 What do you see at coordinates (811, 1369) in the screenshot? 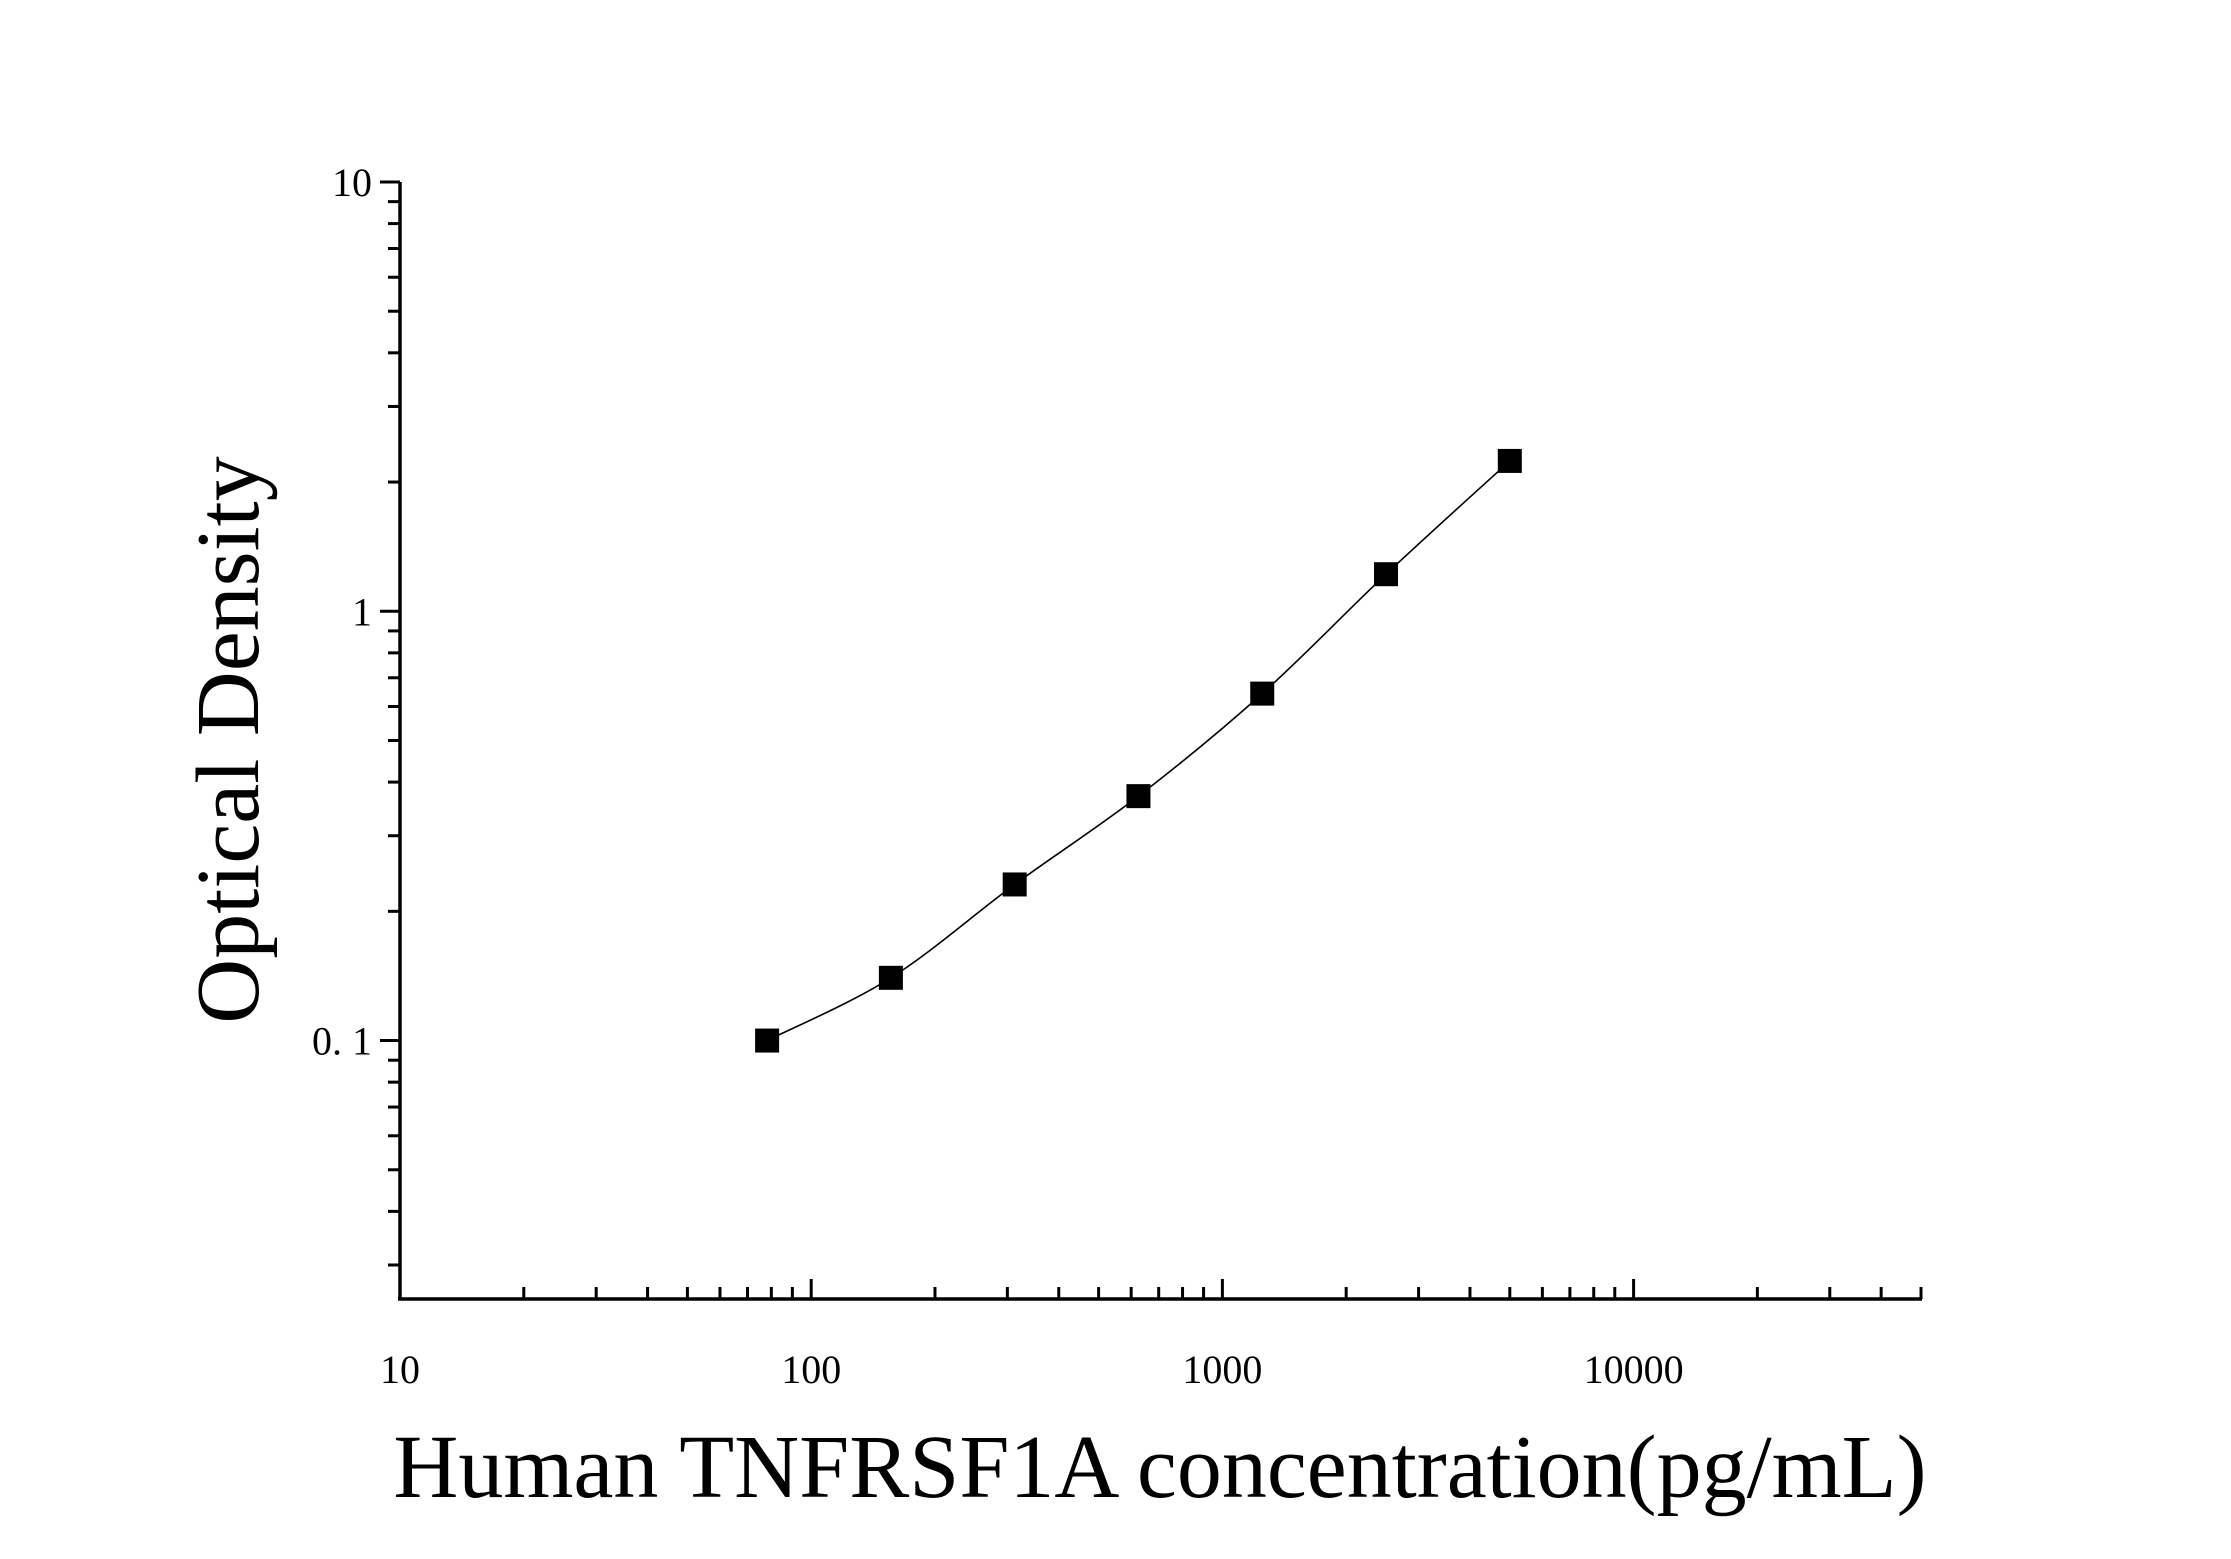
I see `x-tick-label: 100` at bounding box center [811, 1369].